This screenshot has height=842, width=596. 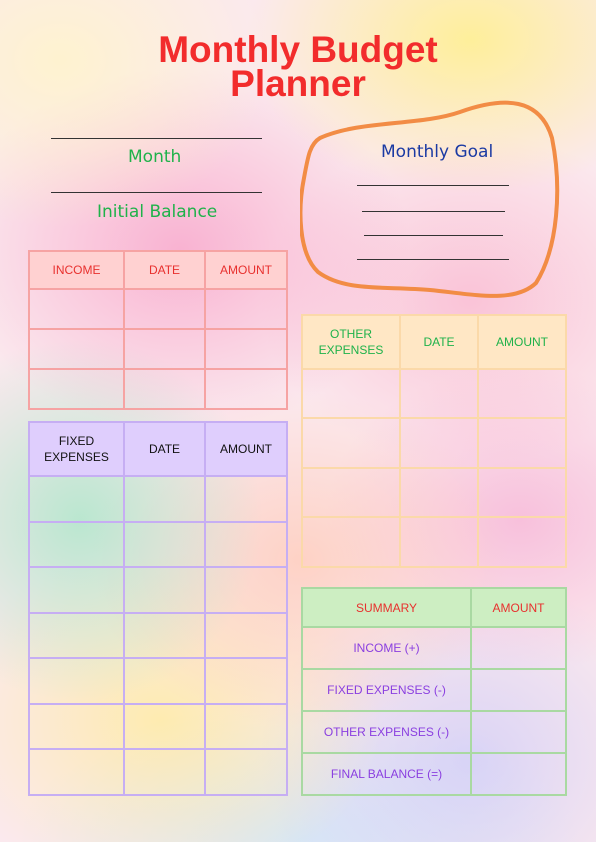 What do you see at coordinates (156, 192) in the screenshot?
I see `initial-balance-line` at bounding box center [156, 192].